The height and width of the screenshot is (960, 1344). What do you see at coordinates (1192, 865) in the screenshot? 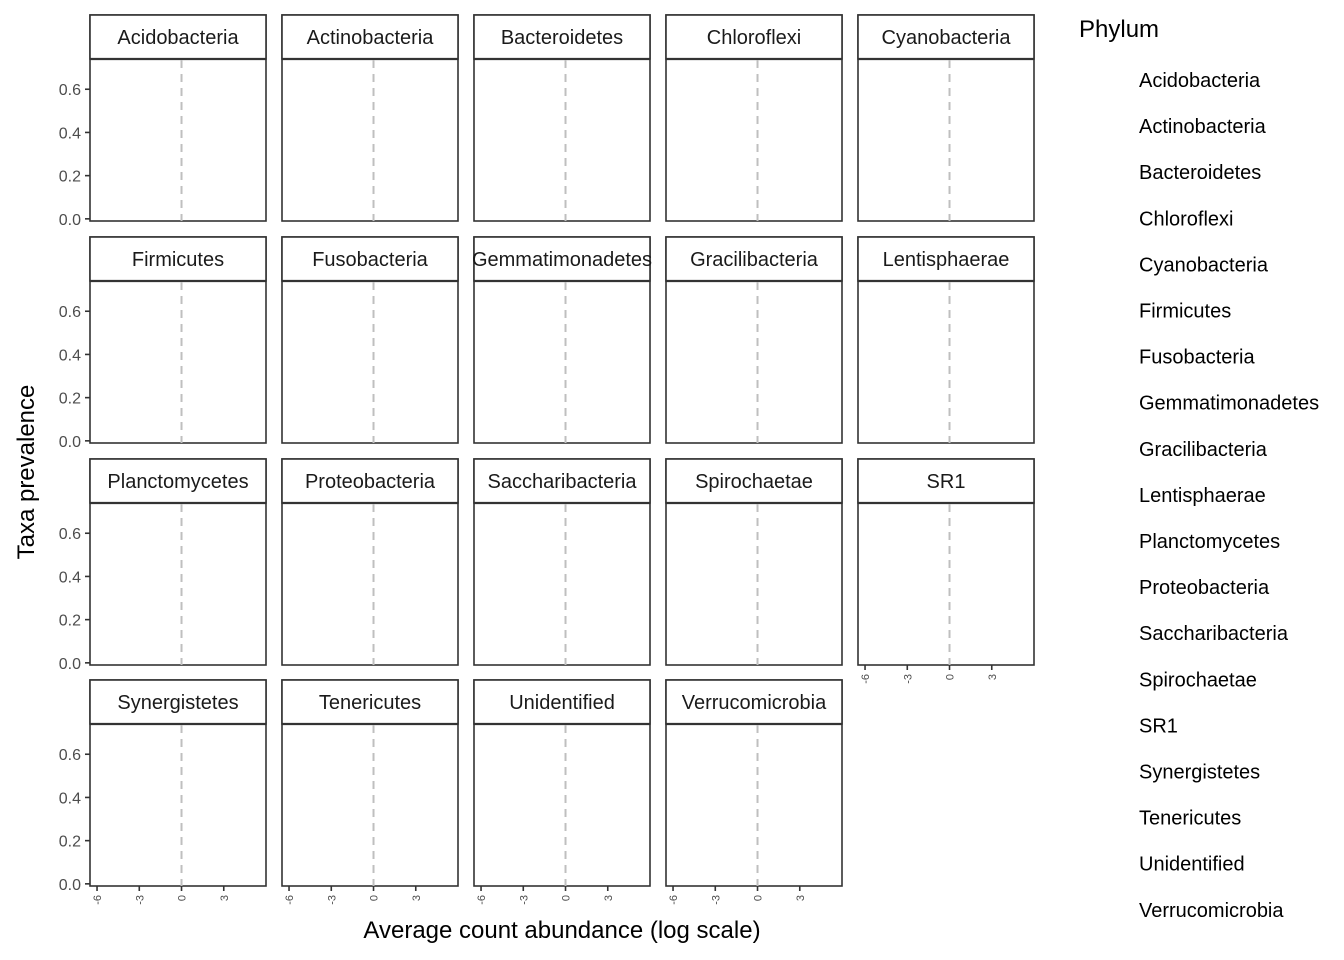
I see `legend-entry: Unidentified` at bounding box center [1192, 865].